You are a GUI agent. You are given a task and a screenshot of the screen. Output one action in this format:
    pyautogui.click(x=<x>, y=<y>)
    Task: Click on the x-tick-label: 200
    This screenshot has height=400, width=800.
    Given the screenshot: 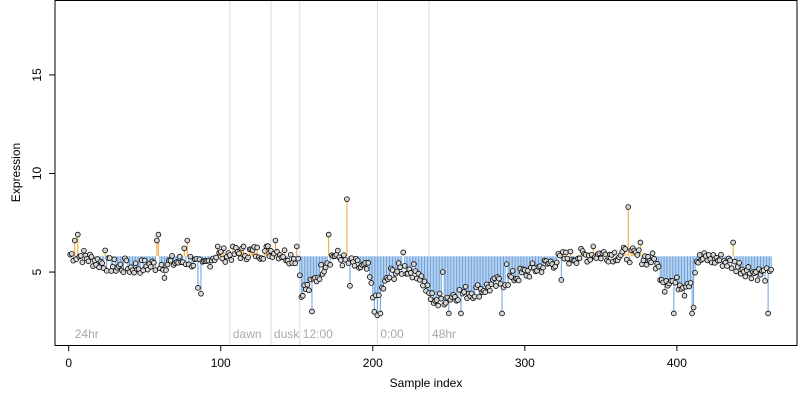 What is the action you would take?
    pyautogui.click(x=373, y=363)
    